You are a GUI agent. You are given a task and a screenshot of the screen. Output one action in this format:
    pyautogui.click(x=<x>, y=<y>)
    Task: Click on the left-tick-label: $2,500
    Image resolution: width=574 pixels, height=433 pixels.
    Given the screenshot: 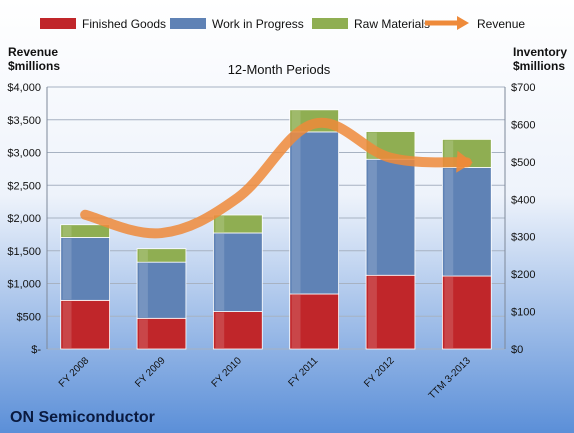 What is the action you would take?
    pyautogui.click(x=24, y=186)
    